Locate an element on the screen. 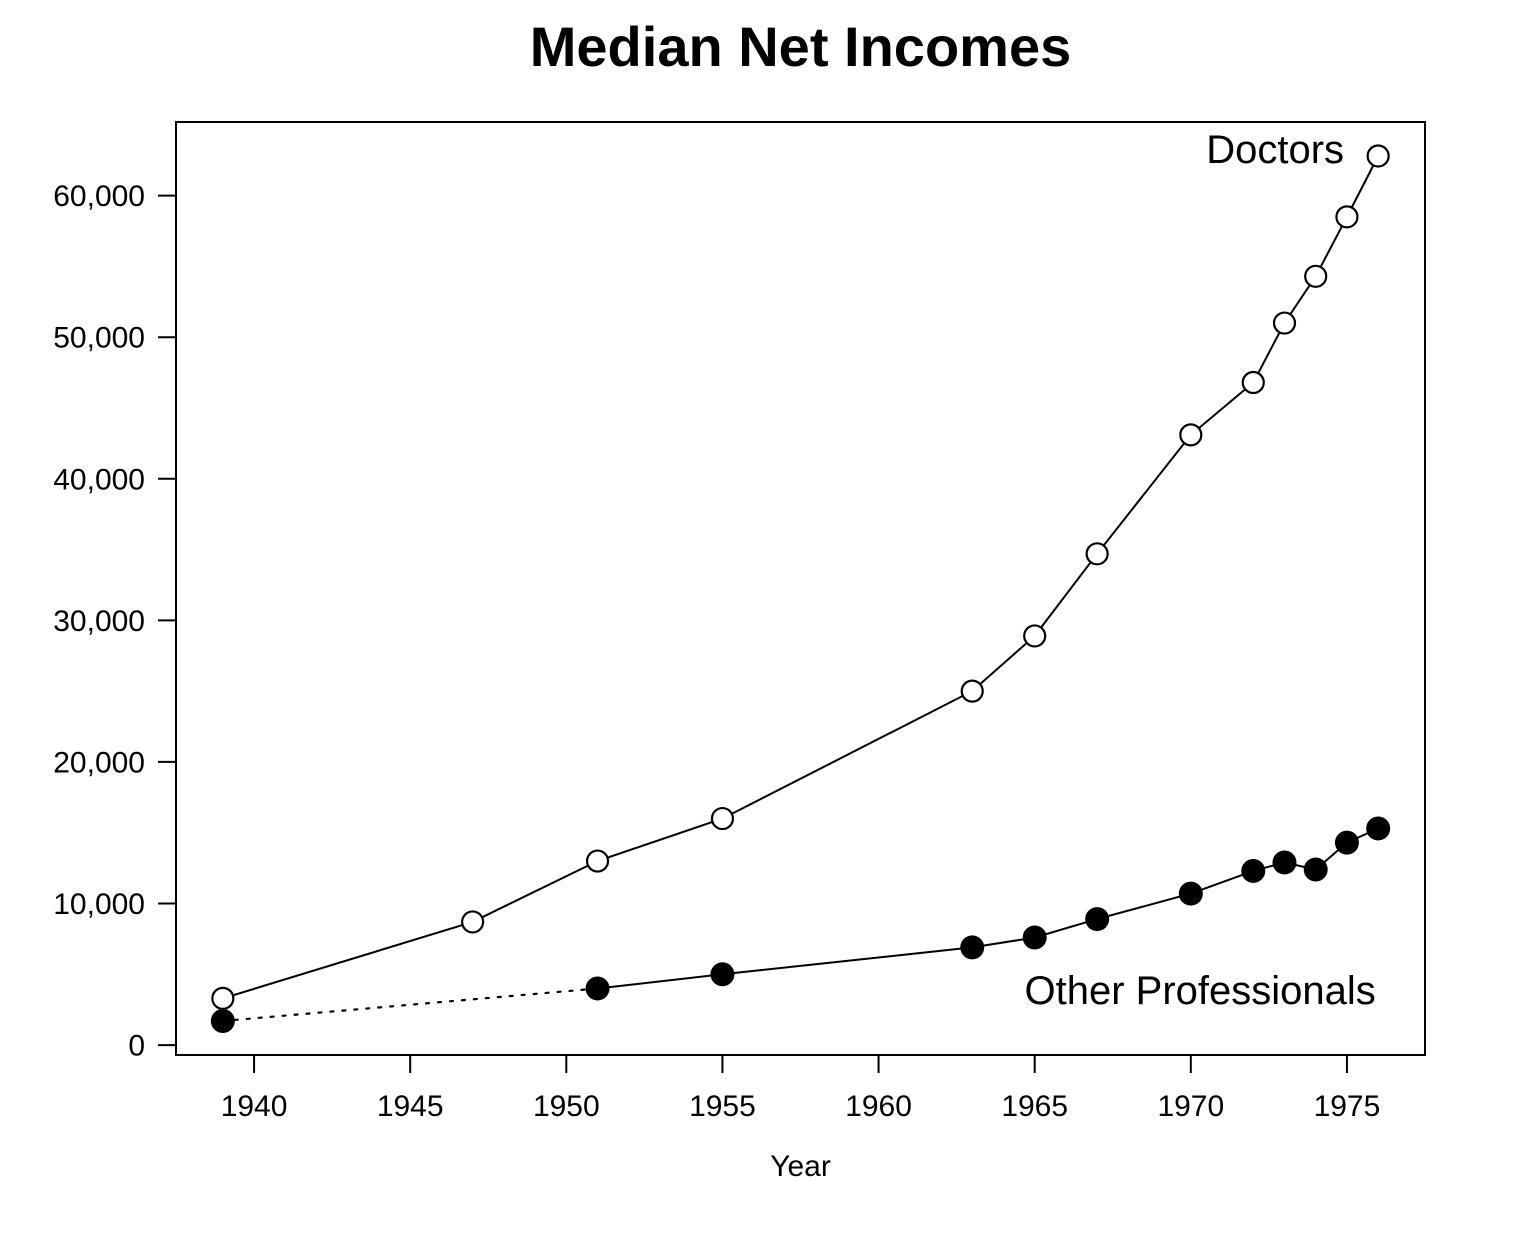 This screenshot has height=1250, width=1533. x-tick-label: 1965 is located at coordinates (1034, 1106).